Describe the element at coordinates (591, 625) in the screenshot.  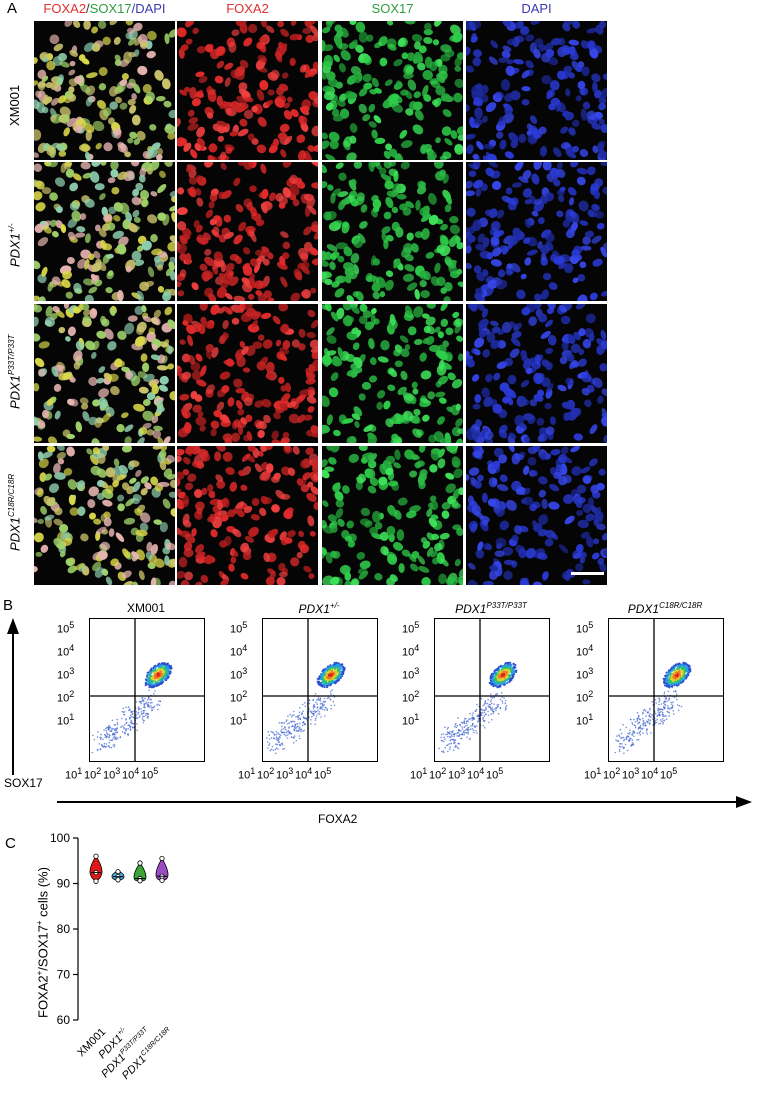
I see `label-superscript: 5` at that location.